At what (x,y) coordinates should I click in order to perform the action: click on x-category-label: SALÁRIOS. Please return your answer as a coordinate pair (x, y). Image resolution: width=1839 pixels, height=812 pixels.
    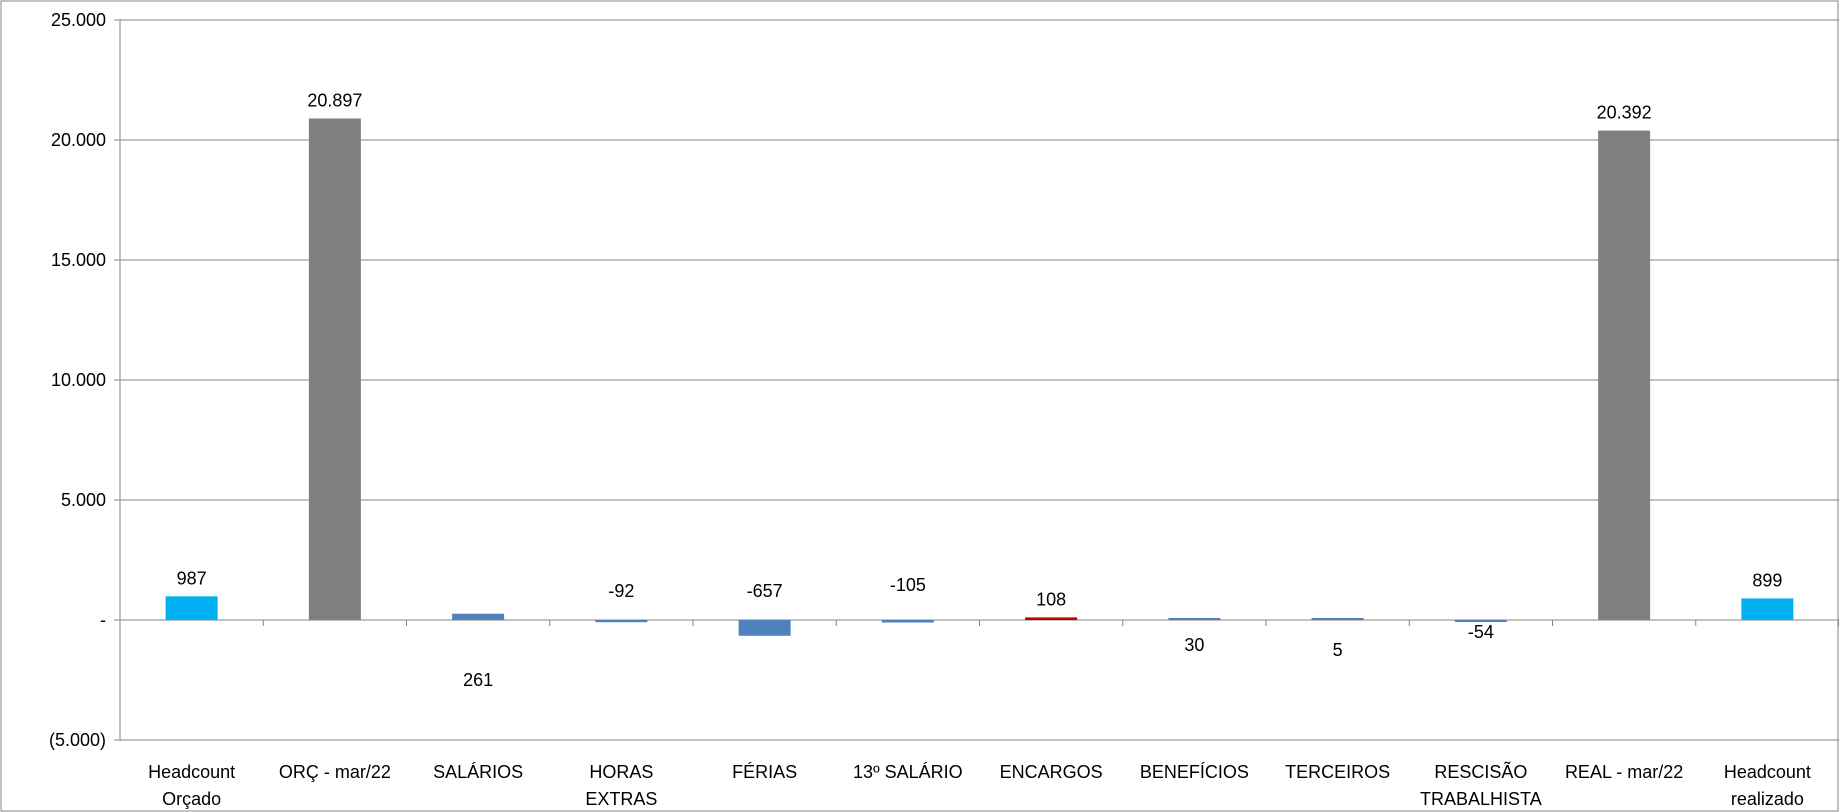
    Looking at the image, I should click on (478, 772).